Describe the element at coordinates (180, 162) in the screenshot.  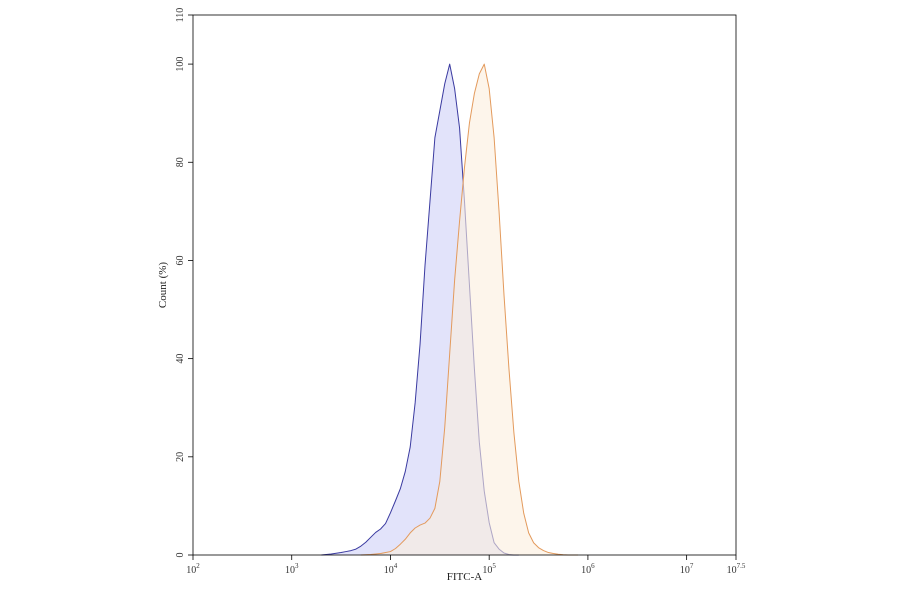
I see `y-tick-label: 80` at that location.